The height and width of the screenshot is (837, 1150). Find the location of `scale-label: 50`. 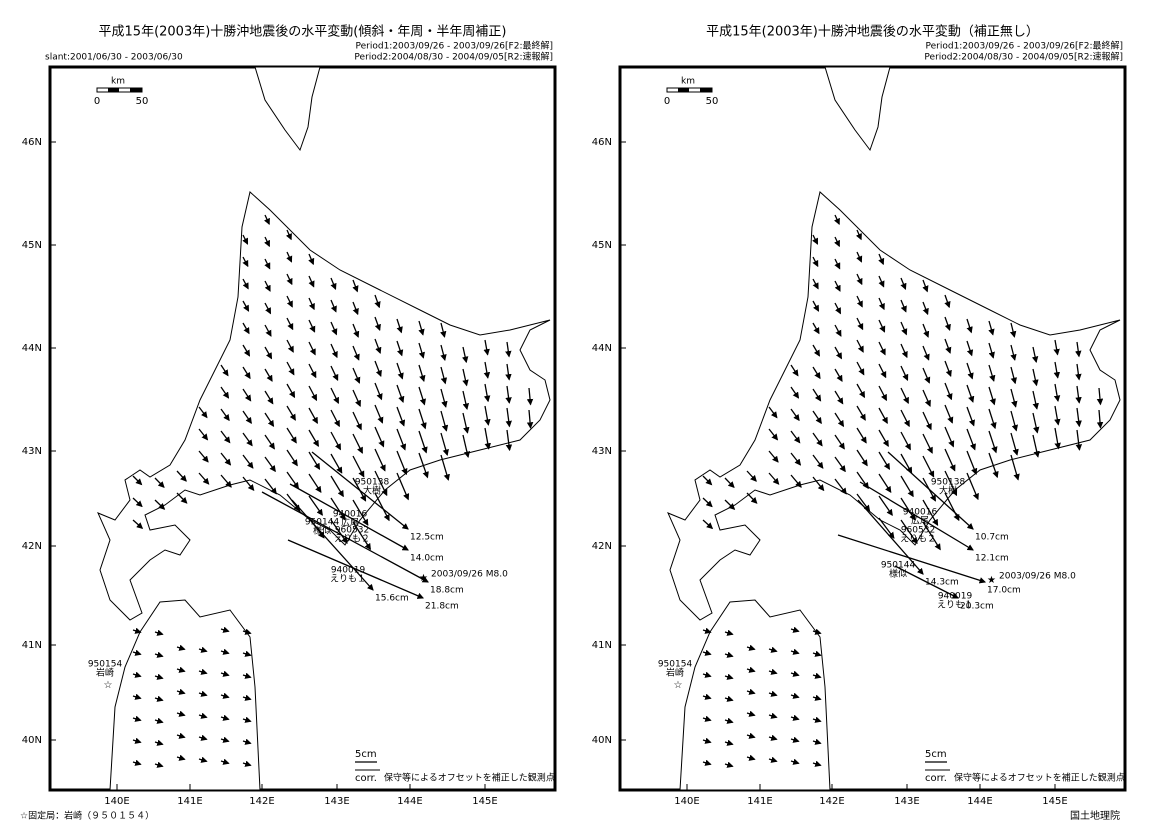

scale-label: 50 is located at coordinates (712, 101).